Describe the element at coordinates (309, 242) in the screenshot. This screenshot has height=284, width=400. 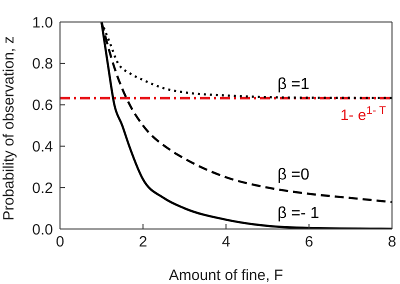
I see `x-tick-label: 6` at that location.